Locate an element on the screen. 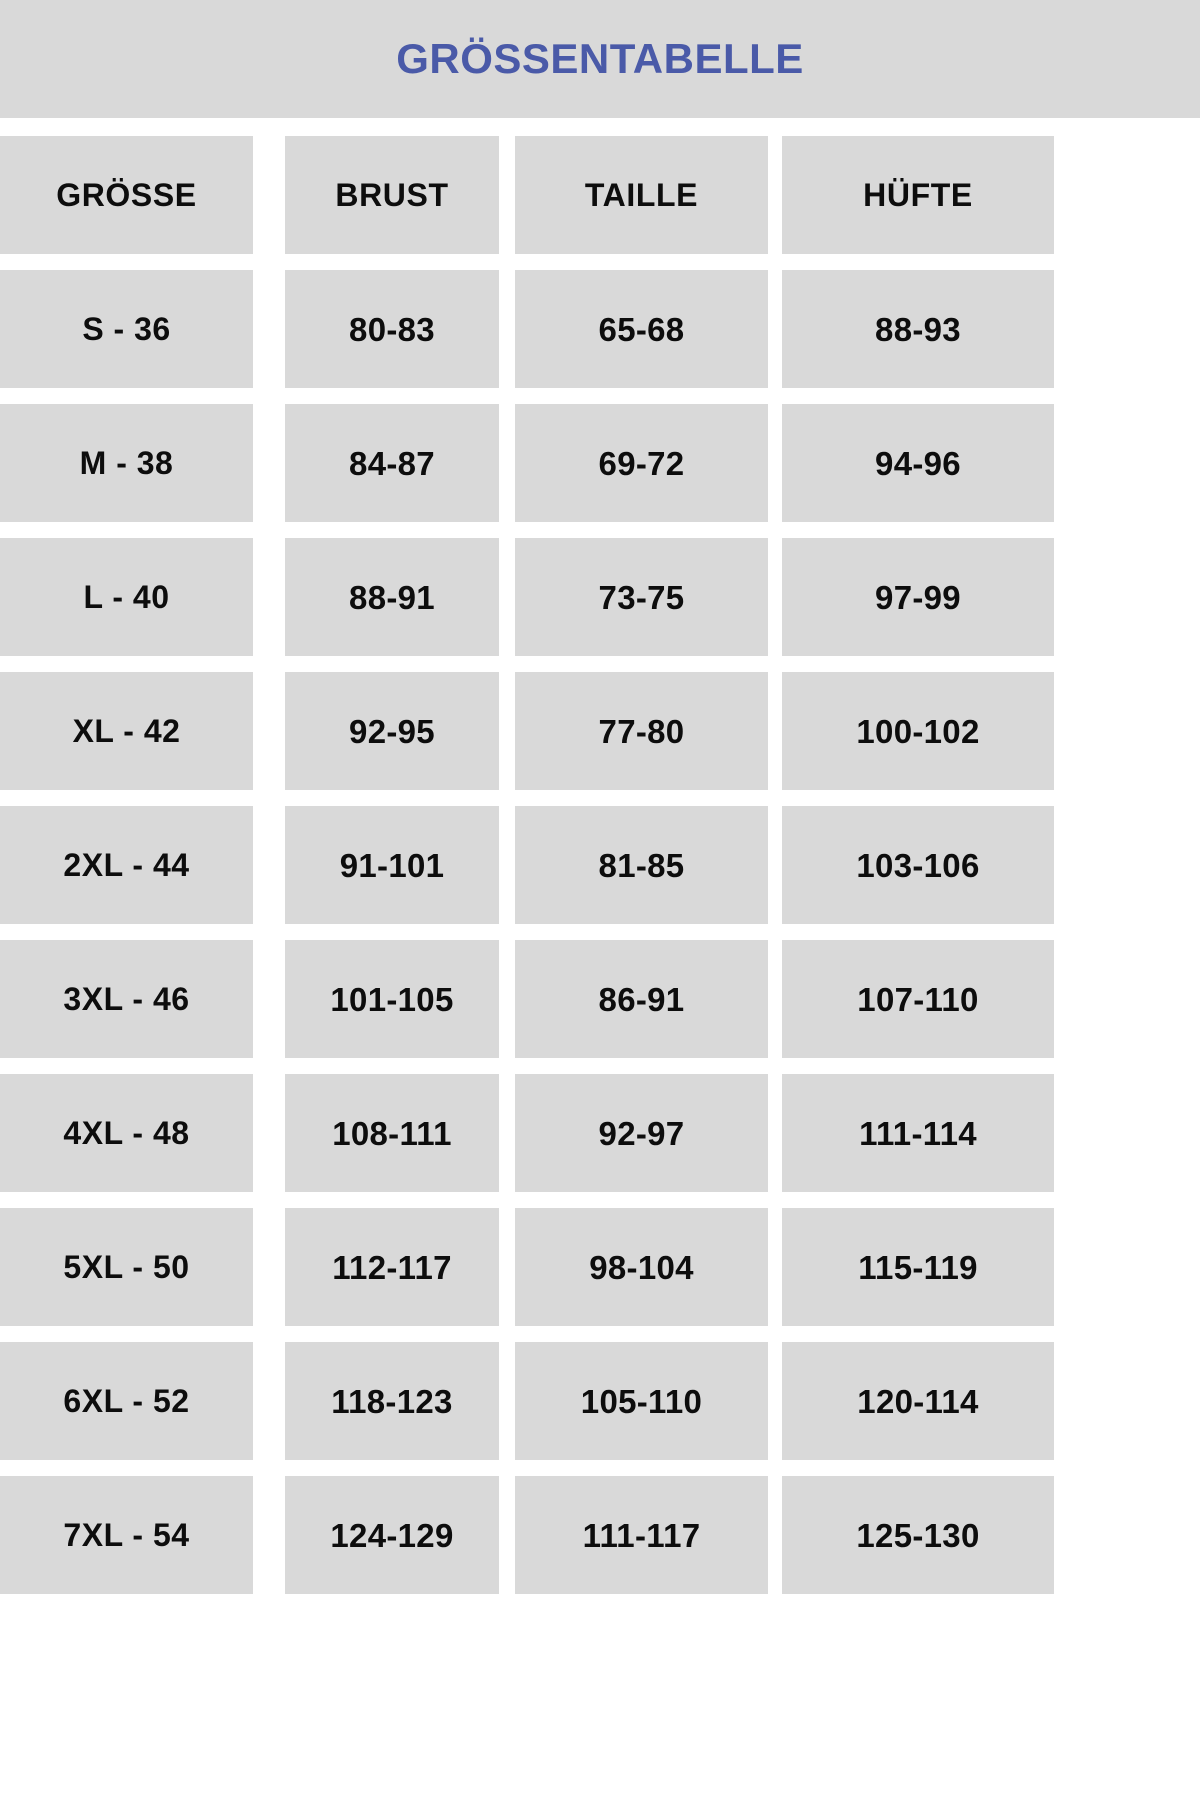  table-header-taille: TAILLE is located at coordinates (641, 195).